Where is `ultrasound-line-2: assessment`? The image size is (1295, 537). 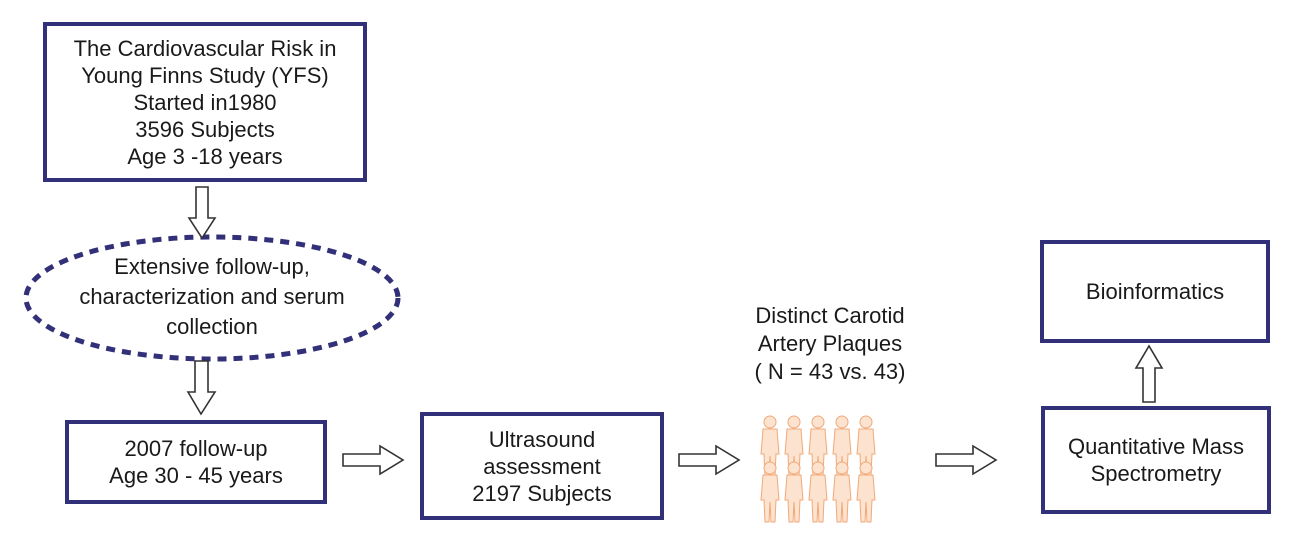
ultrasound-line-2: assessment is located at coordinates (542, 466).